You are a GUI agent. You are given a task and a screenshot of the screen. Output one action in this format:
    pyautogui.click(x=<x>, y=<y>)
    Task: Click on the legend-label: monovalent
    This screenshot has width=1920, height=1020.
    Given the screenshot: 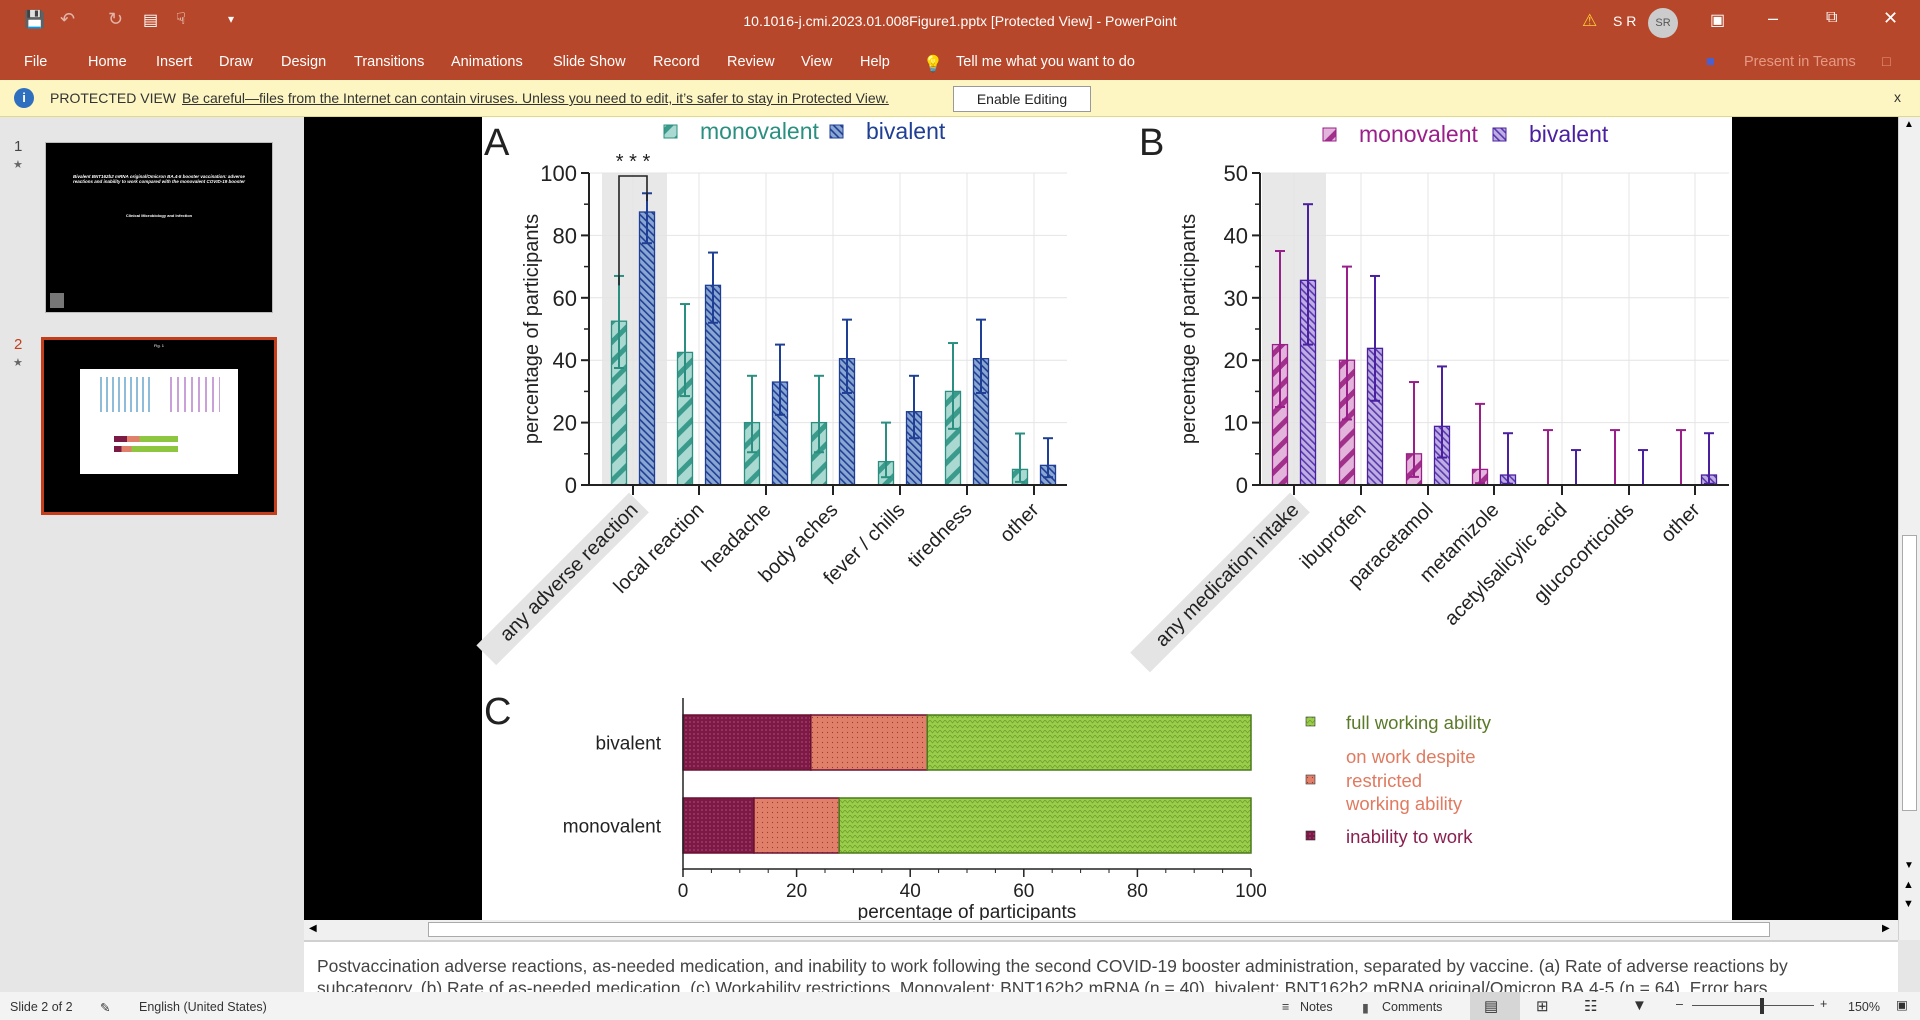 What is the action you would take?
    pyautogui.click(x=1419, y=134)
    